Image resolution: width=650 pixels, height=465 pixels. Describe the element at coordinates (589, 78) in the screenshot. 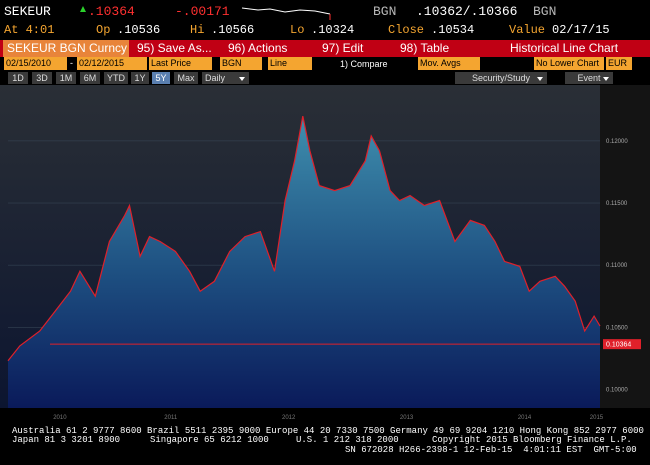

I see `event: Event` at that location.